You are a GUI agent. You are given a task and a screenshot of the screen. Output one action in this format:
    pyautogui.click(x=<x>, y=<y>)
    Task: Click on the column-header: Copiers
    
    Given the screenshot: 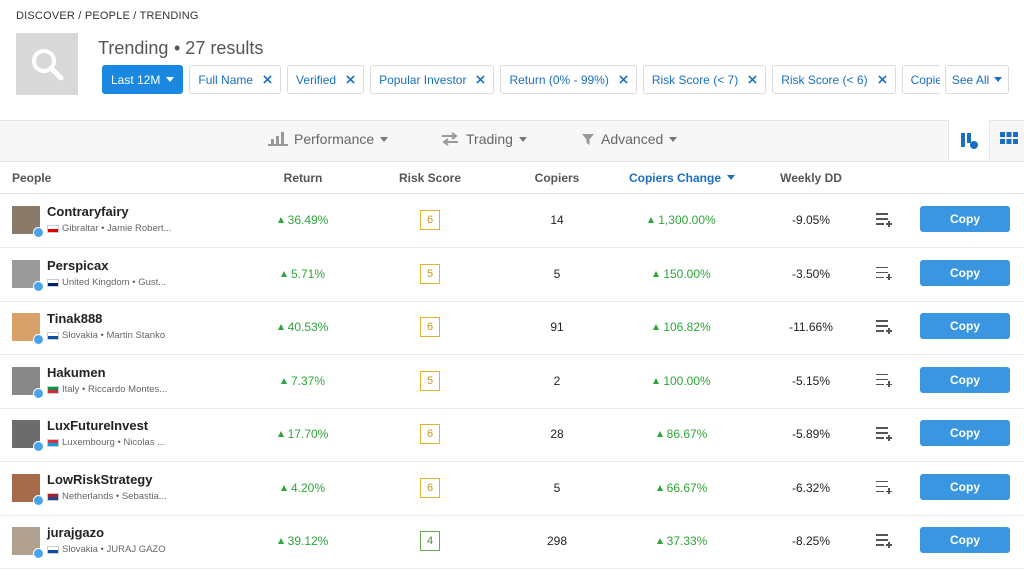 What is the action you would take?
    pyautogui.click(x=557, y=178)
    